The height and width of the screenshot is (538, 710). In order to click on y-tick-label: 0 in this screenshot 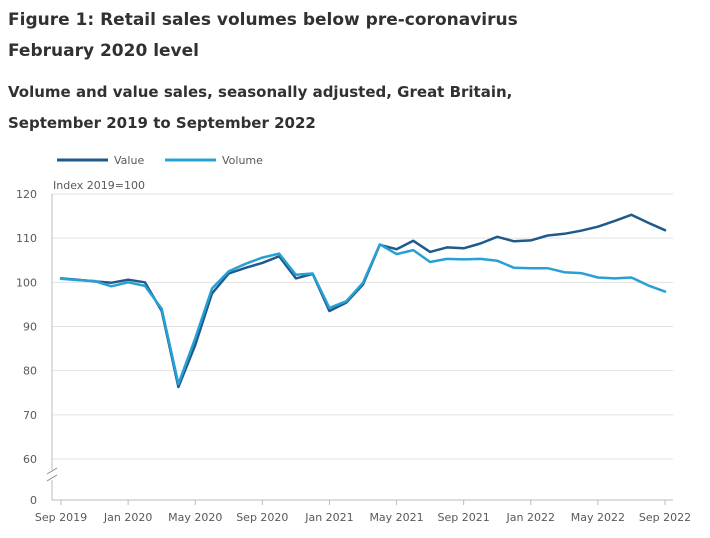, I will do `click(33, 500)`.